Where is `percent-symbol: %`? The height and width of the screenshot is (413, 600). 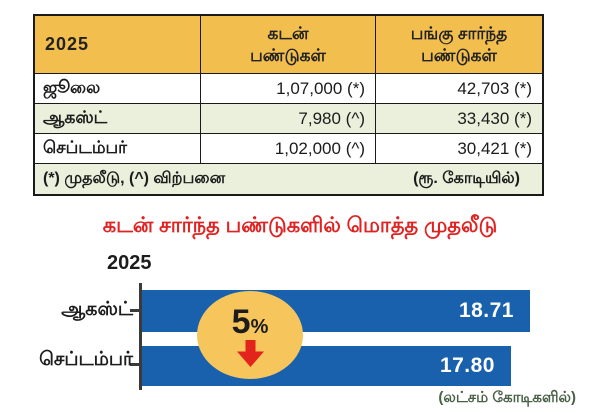
percent-symbol: % is located at coordinates (259, 327).